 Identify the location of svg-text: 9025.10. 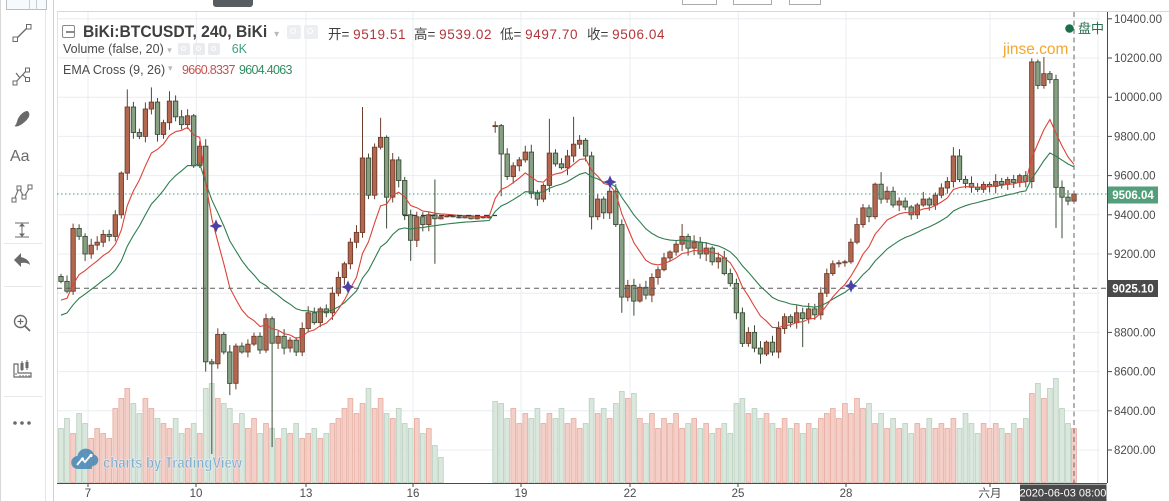
(1133, 290).